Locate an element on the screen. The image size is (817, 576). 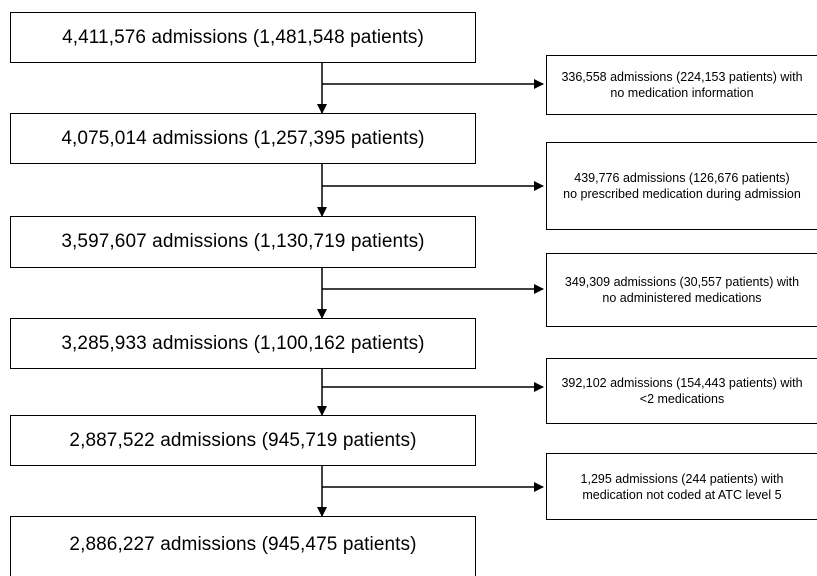
cohort-box-6-label: 2,886,227 admissions (945,475 patients) is located at coordinates (243, 544).